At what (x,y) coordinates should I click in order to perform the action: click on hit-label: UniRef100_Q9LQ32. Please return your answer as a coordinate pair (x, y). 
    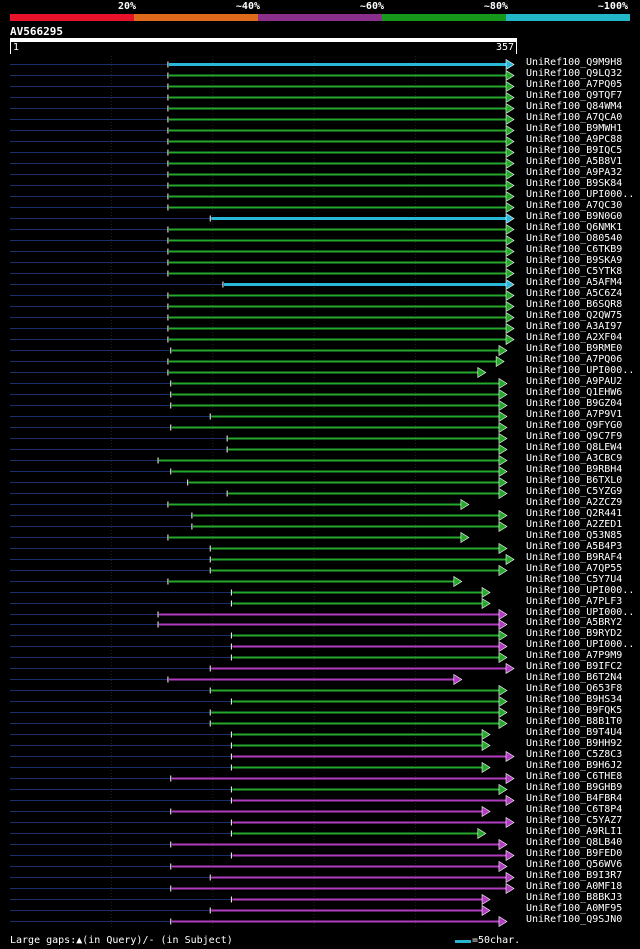
    Looking at the image, I should click on (574, 73).